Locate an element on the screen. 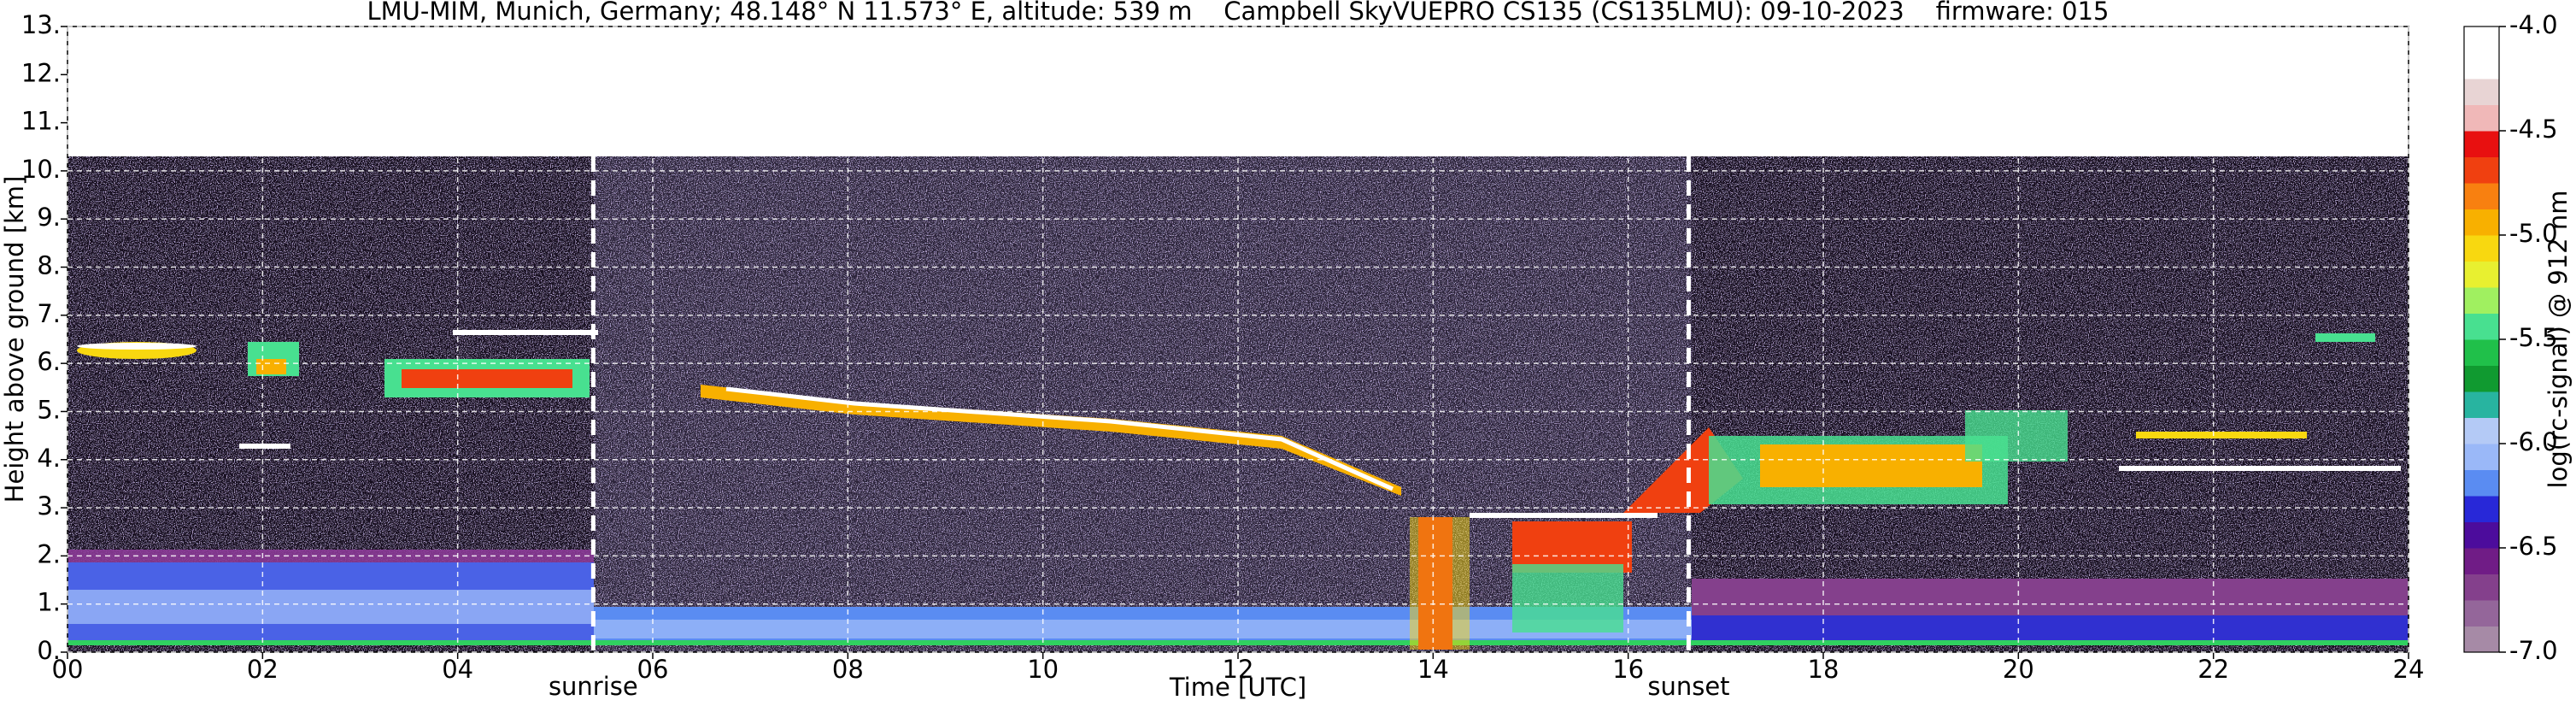 The width and height of the screenshot is (2576, 706). x-tick-label: 22 is located at coordinates (2213, 669).